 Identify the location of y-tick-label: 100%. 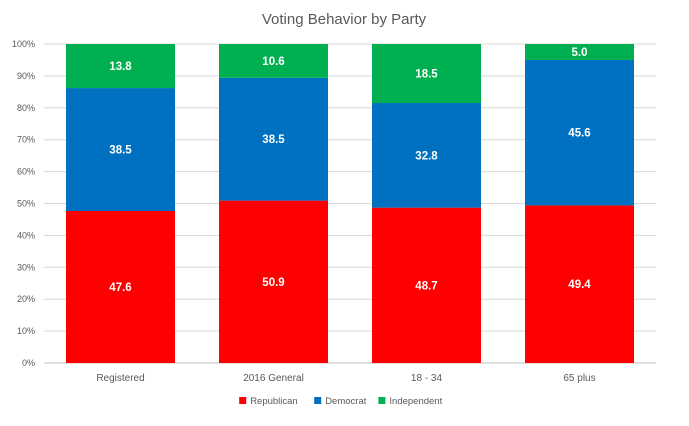
(23, 44).